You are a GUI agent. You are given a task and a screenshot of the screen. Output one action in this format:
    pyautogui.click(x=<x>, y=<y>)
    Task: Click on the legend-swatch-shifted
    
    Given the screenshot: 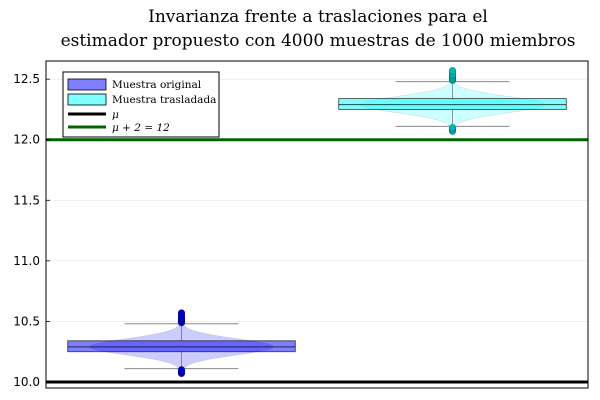 What is the action you would take?
    pyautogui.click(x=87, y=99)
    